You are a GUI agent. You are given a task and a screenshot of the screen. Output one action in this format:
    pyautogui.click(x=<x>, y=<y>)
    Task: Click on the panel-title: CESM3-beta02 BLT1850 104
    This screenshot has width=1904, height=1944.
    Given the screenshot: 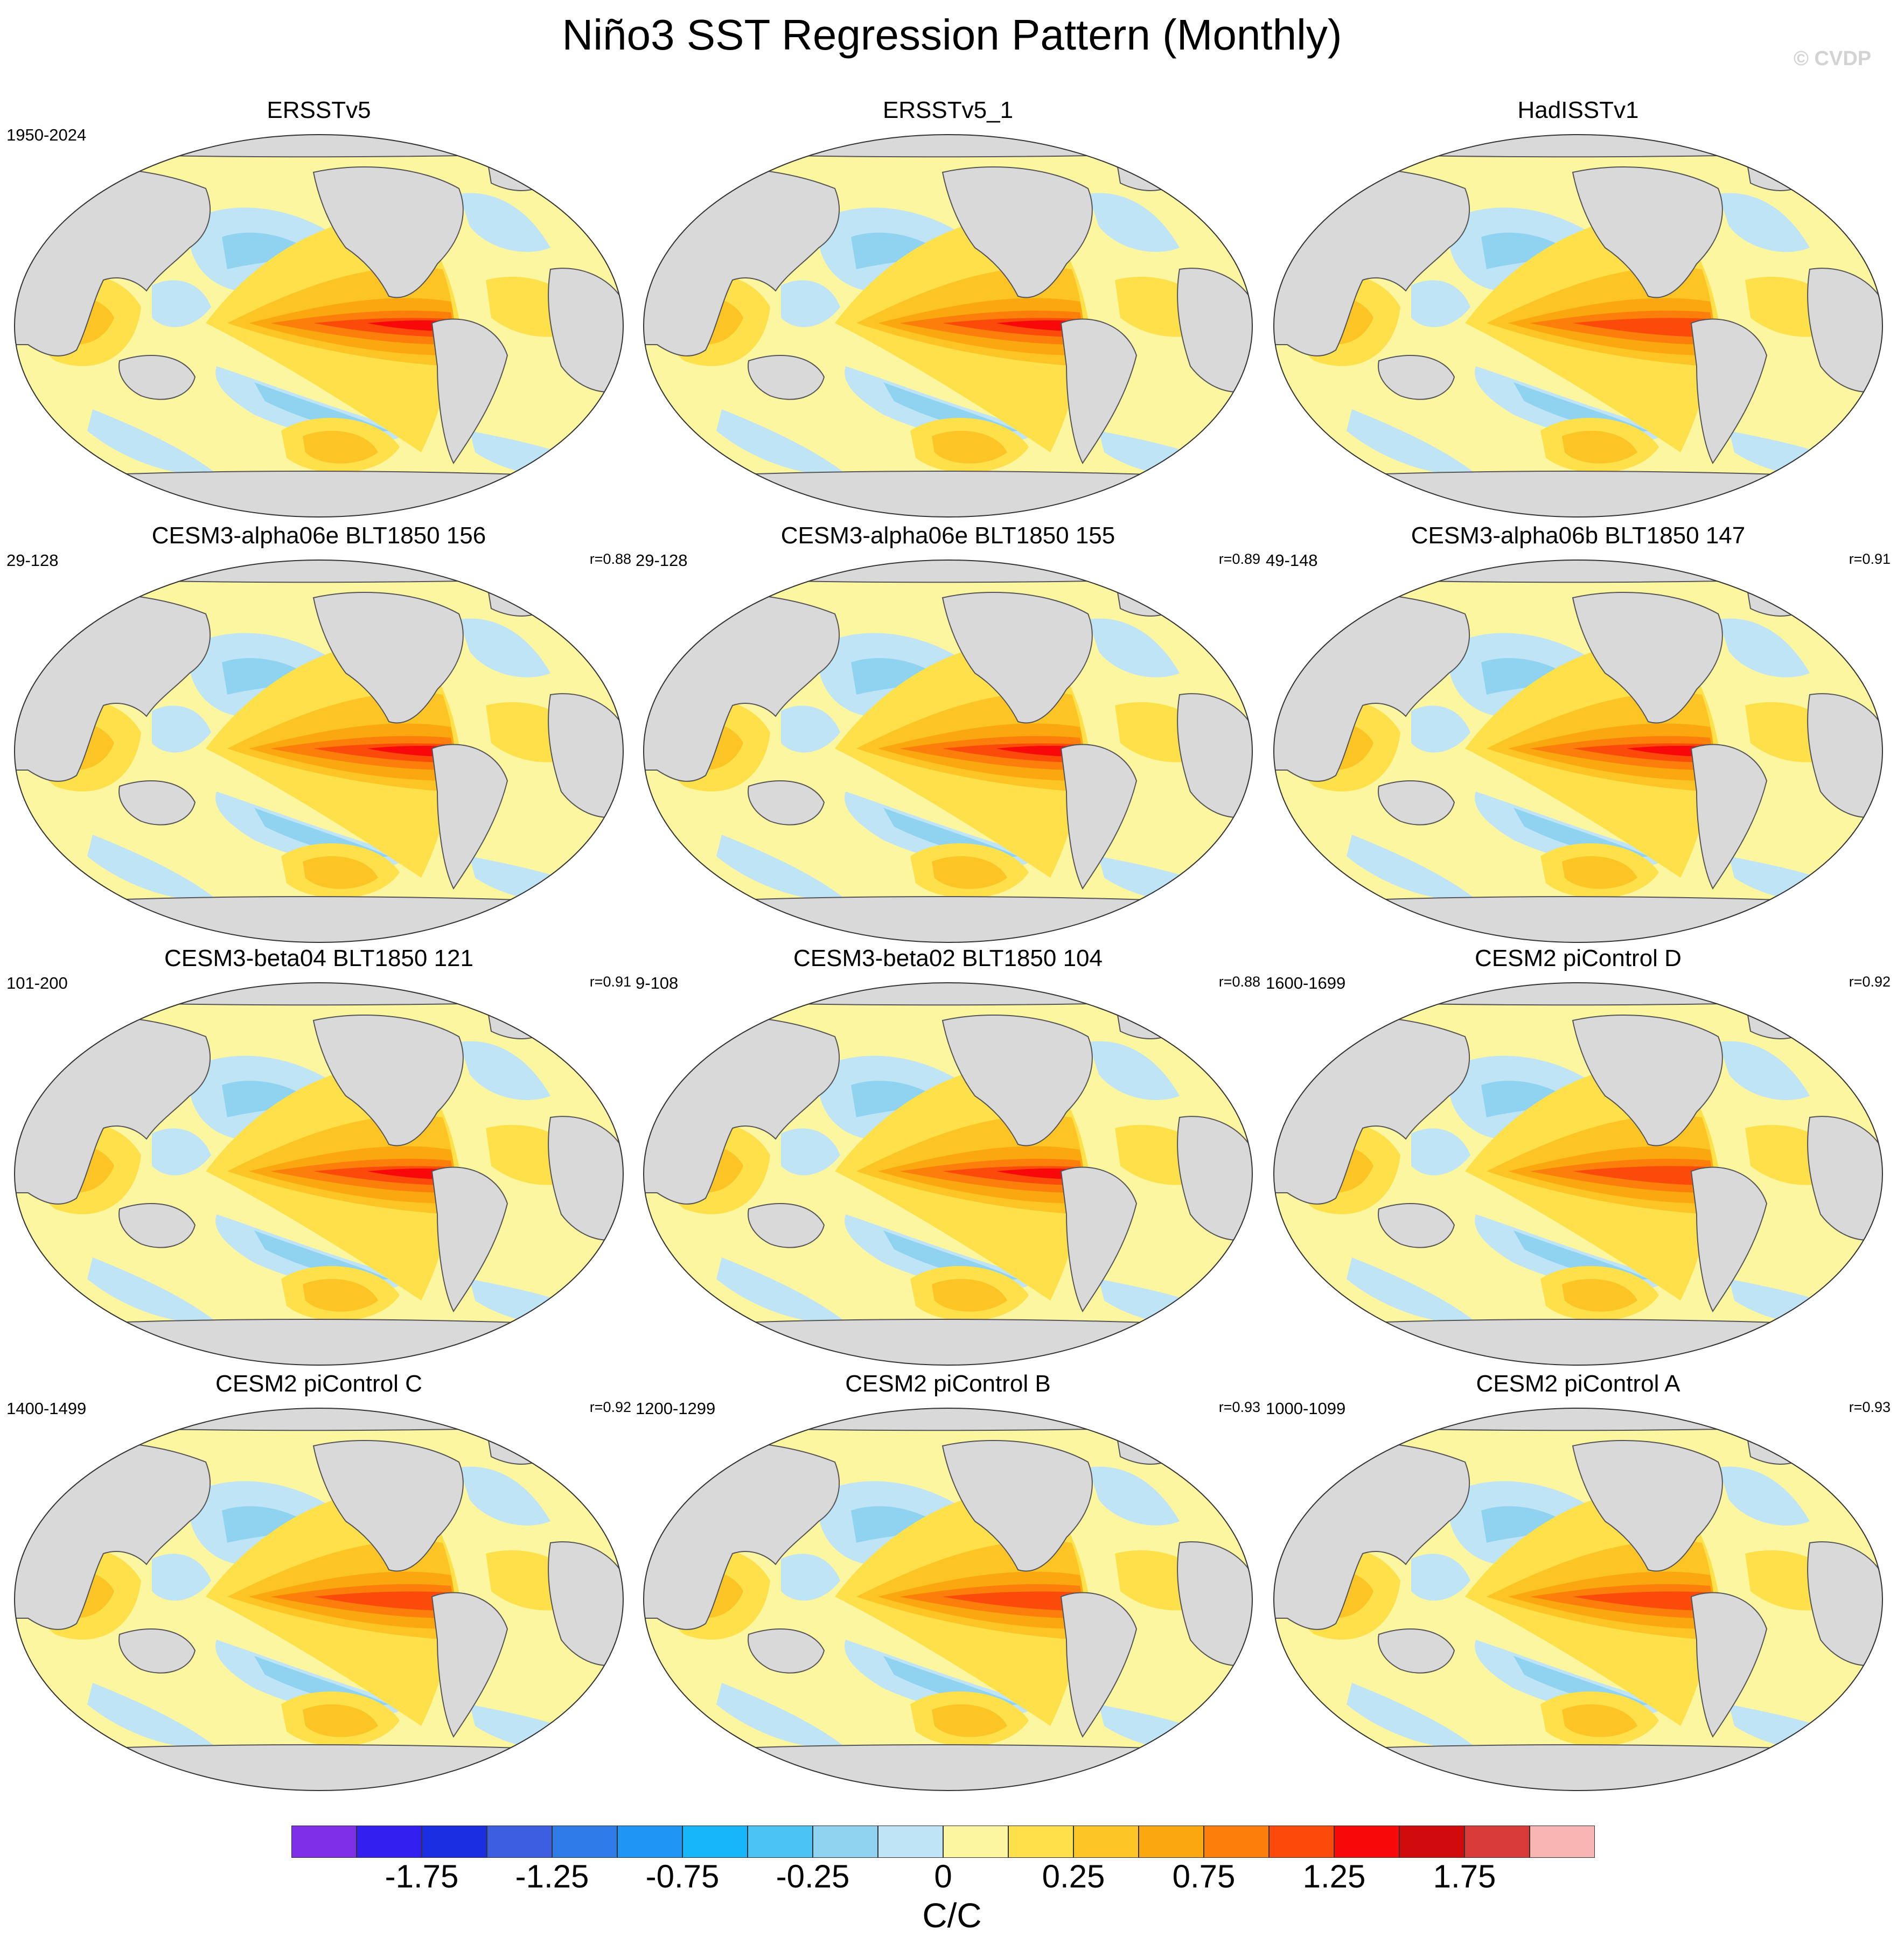 What is the action you would take?
    pyautogui.click(x=948, y=958)
    